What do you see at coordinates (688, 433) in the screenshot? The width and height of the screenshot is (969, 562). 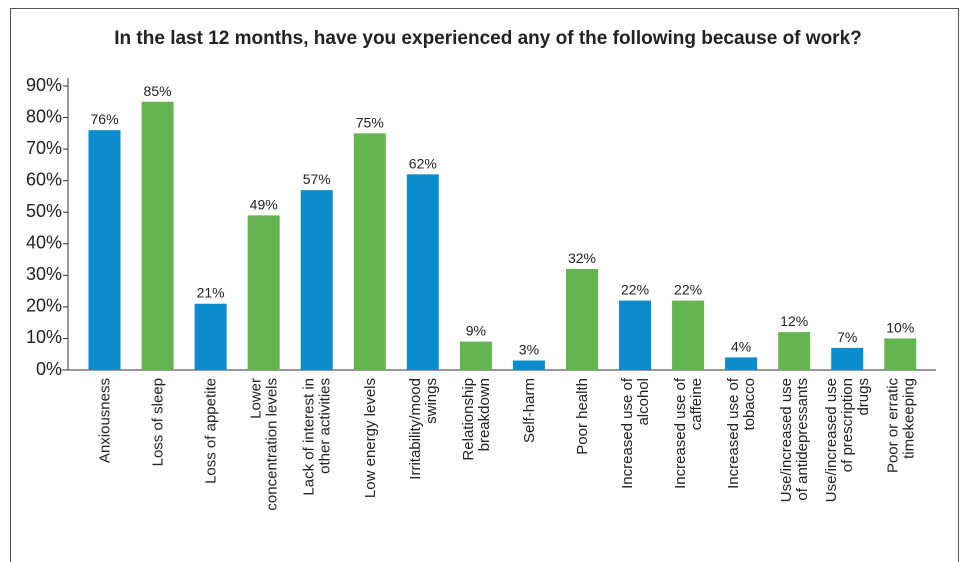 I see `x-tick-label: Increased use ofcaffeine` at bounding box center [688, 433].